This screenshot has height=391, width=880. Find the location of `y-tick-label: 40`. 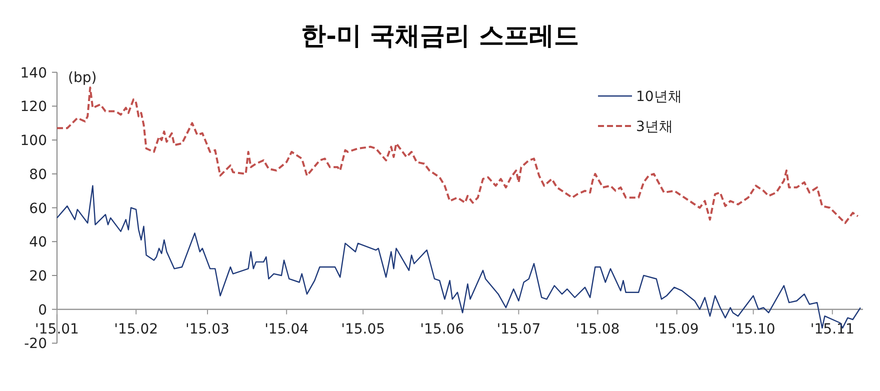

y-tick-label: 40 is located at coordinates (38, 242).